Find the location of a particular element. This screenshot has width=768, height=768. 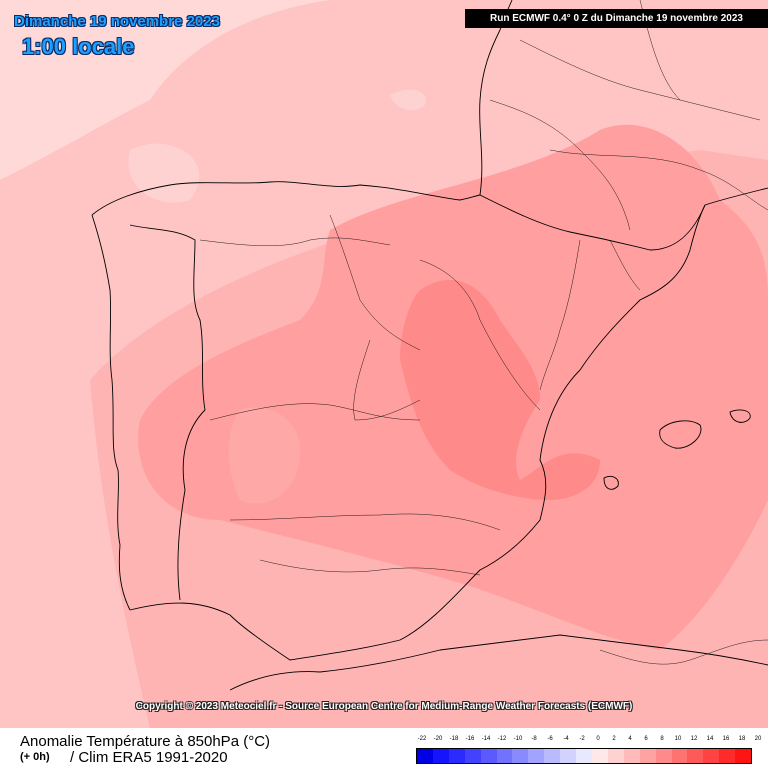

iberia-east-coast is located at coordinates (642, 287).